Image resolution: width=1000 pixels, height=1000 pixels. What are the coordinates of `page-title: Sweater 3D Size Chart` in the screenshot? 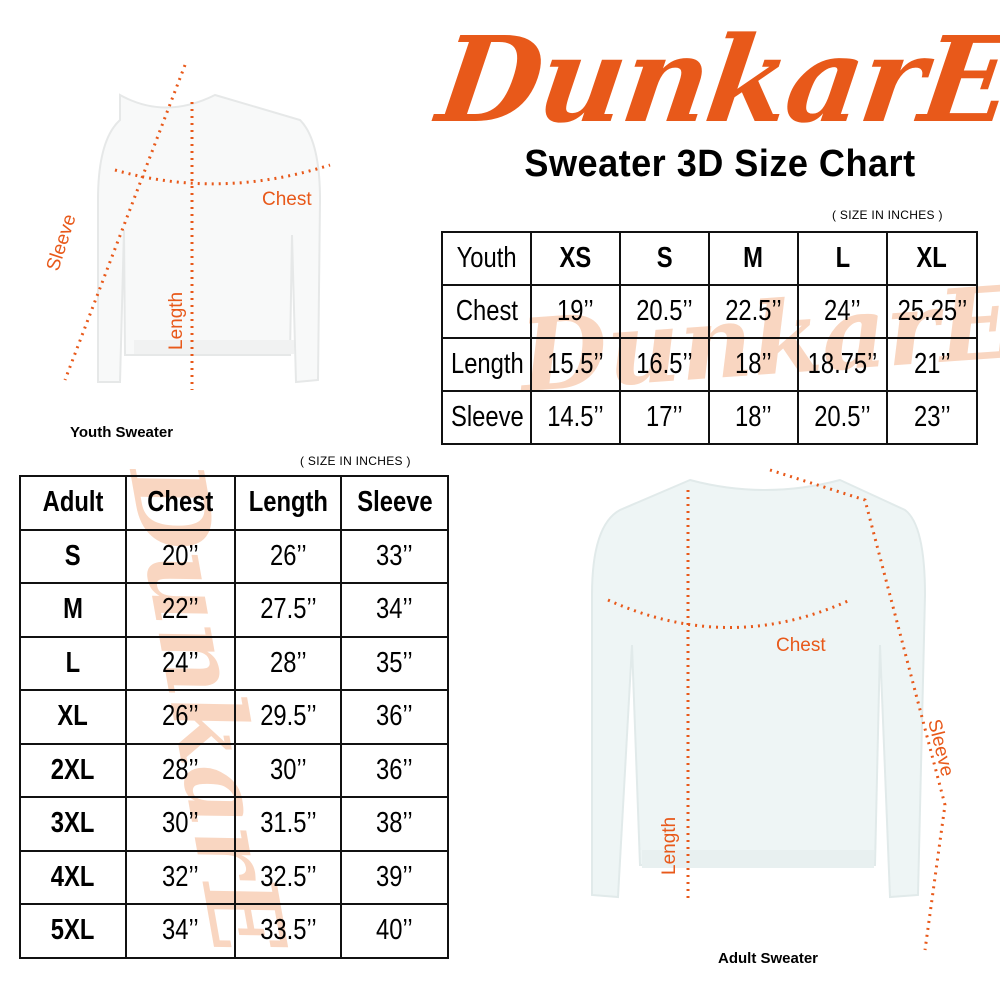 It's located at (720, 164).